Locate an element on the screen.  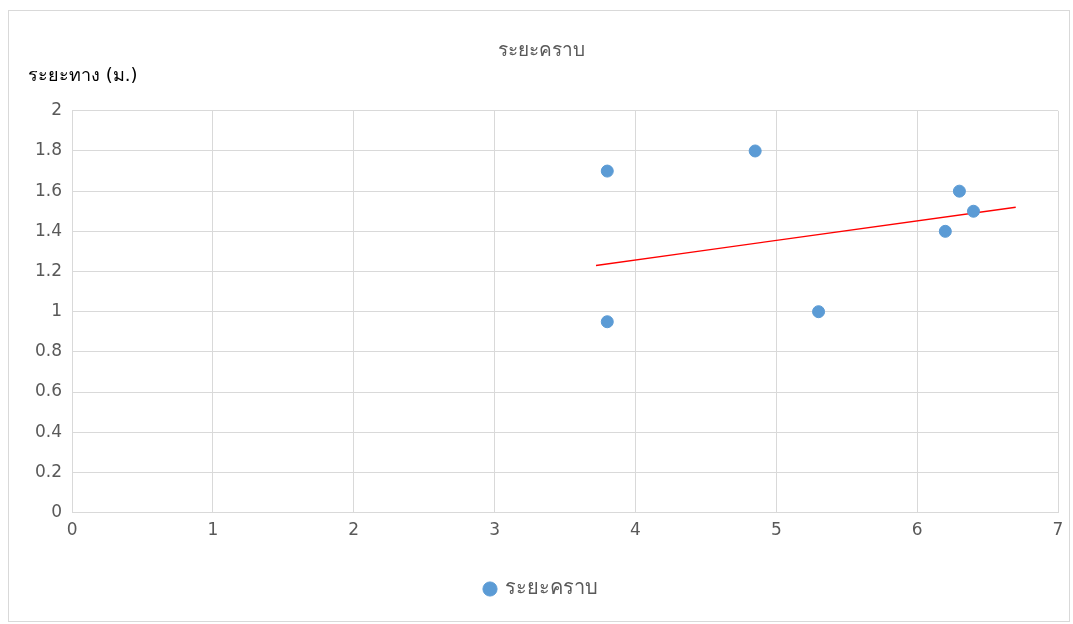
x-tick-label: 1 is located at coordinates (213, 529).